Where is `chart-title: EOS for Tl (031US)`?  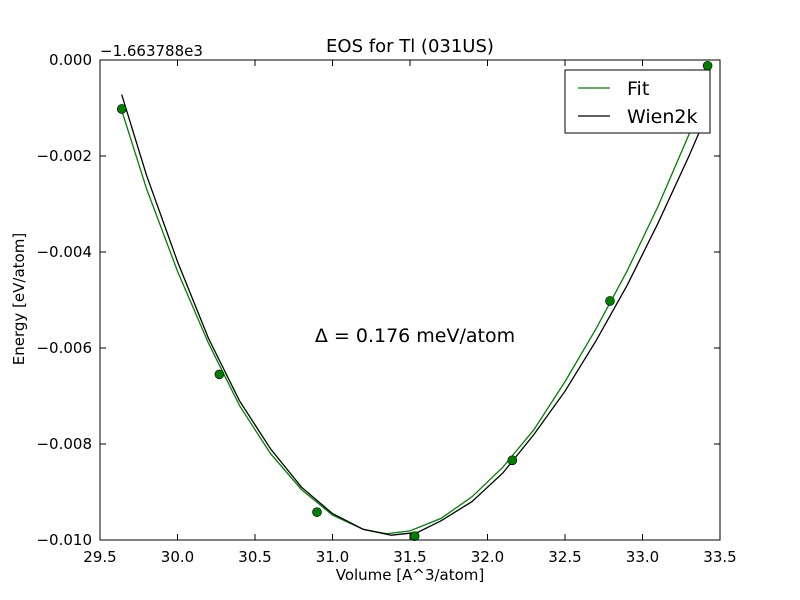 chart-title: EOS for Tl (031US) is located at coordinates (410, 46).